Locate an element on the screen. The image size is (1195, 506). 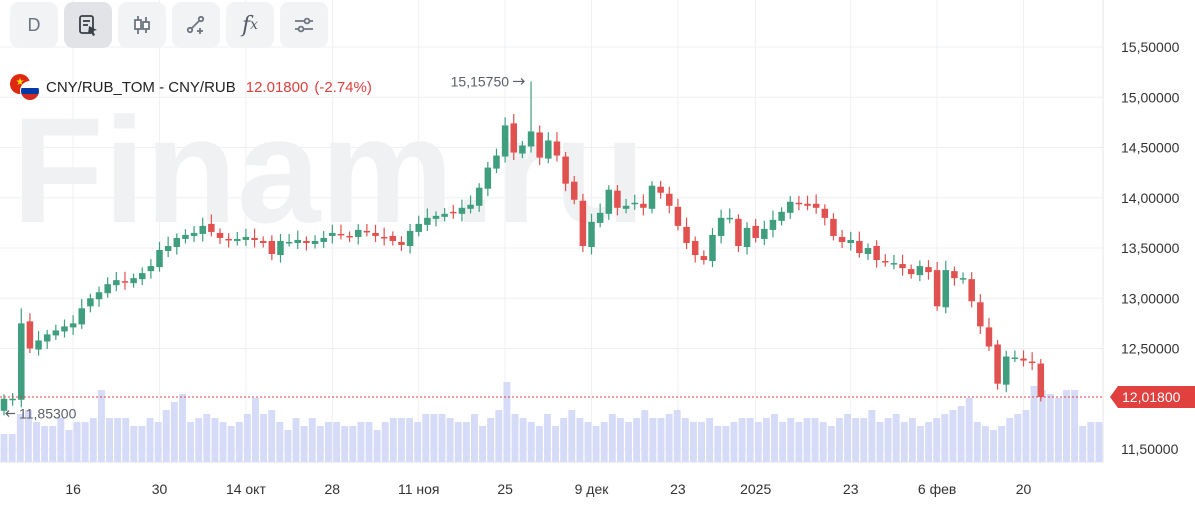
script-button is located at coordinates (88, 25).